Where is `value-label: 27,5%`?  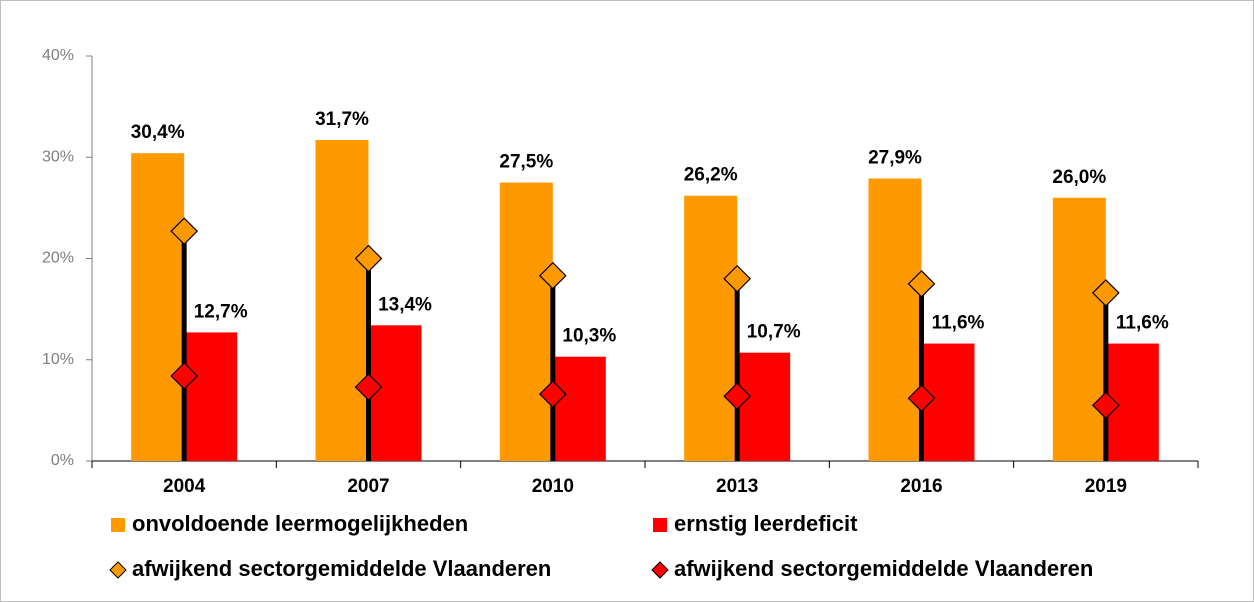
value-label: 27,5% is located at coordinates (526, 162).